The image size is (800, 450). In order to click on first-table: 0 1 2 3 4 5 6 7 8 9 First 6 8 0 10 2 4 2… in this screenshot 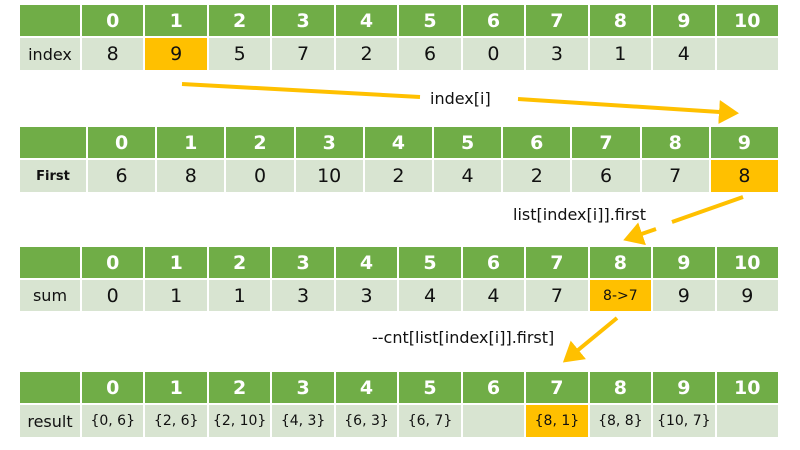, I will do `click(400, 160)`.